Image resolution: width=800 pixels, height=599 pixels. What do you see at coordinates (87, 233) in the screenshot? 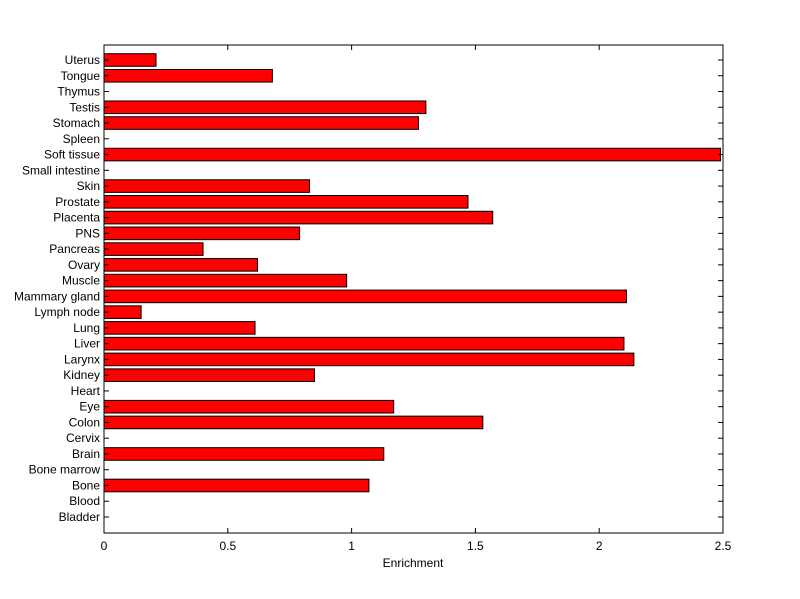
I see `y-tick-label-pns: PNS` at bounding box center [87, 233].